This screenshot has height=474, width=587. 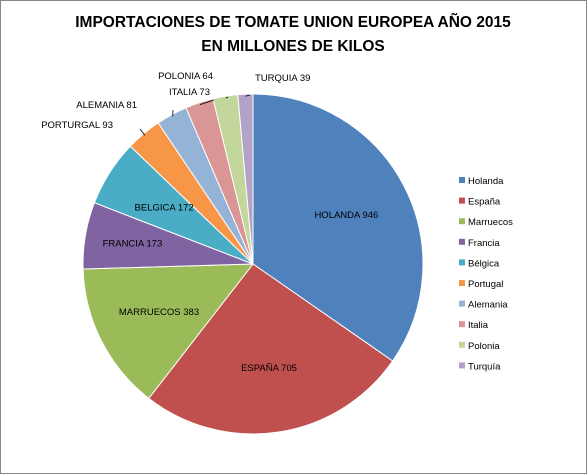 I want to click on legend-item-holanda: Holanda, so click(x=481, y=181).